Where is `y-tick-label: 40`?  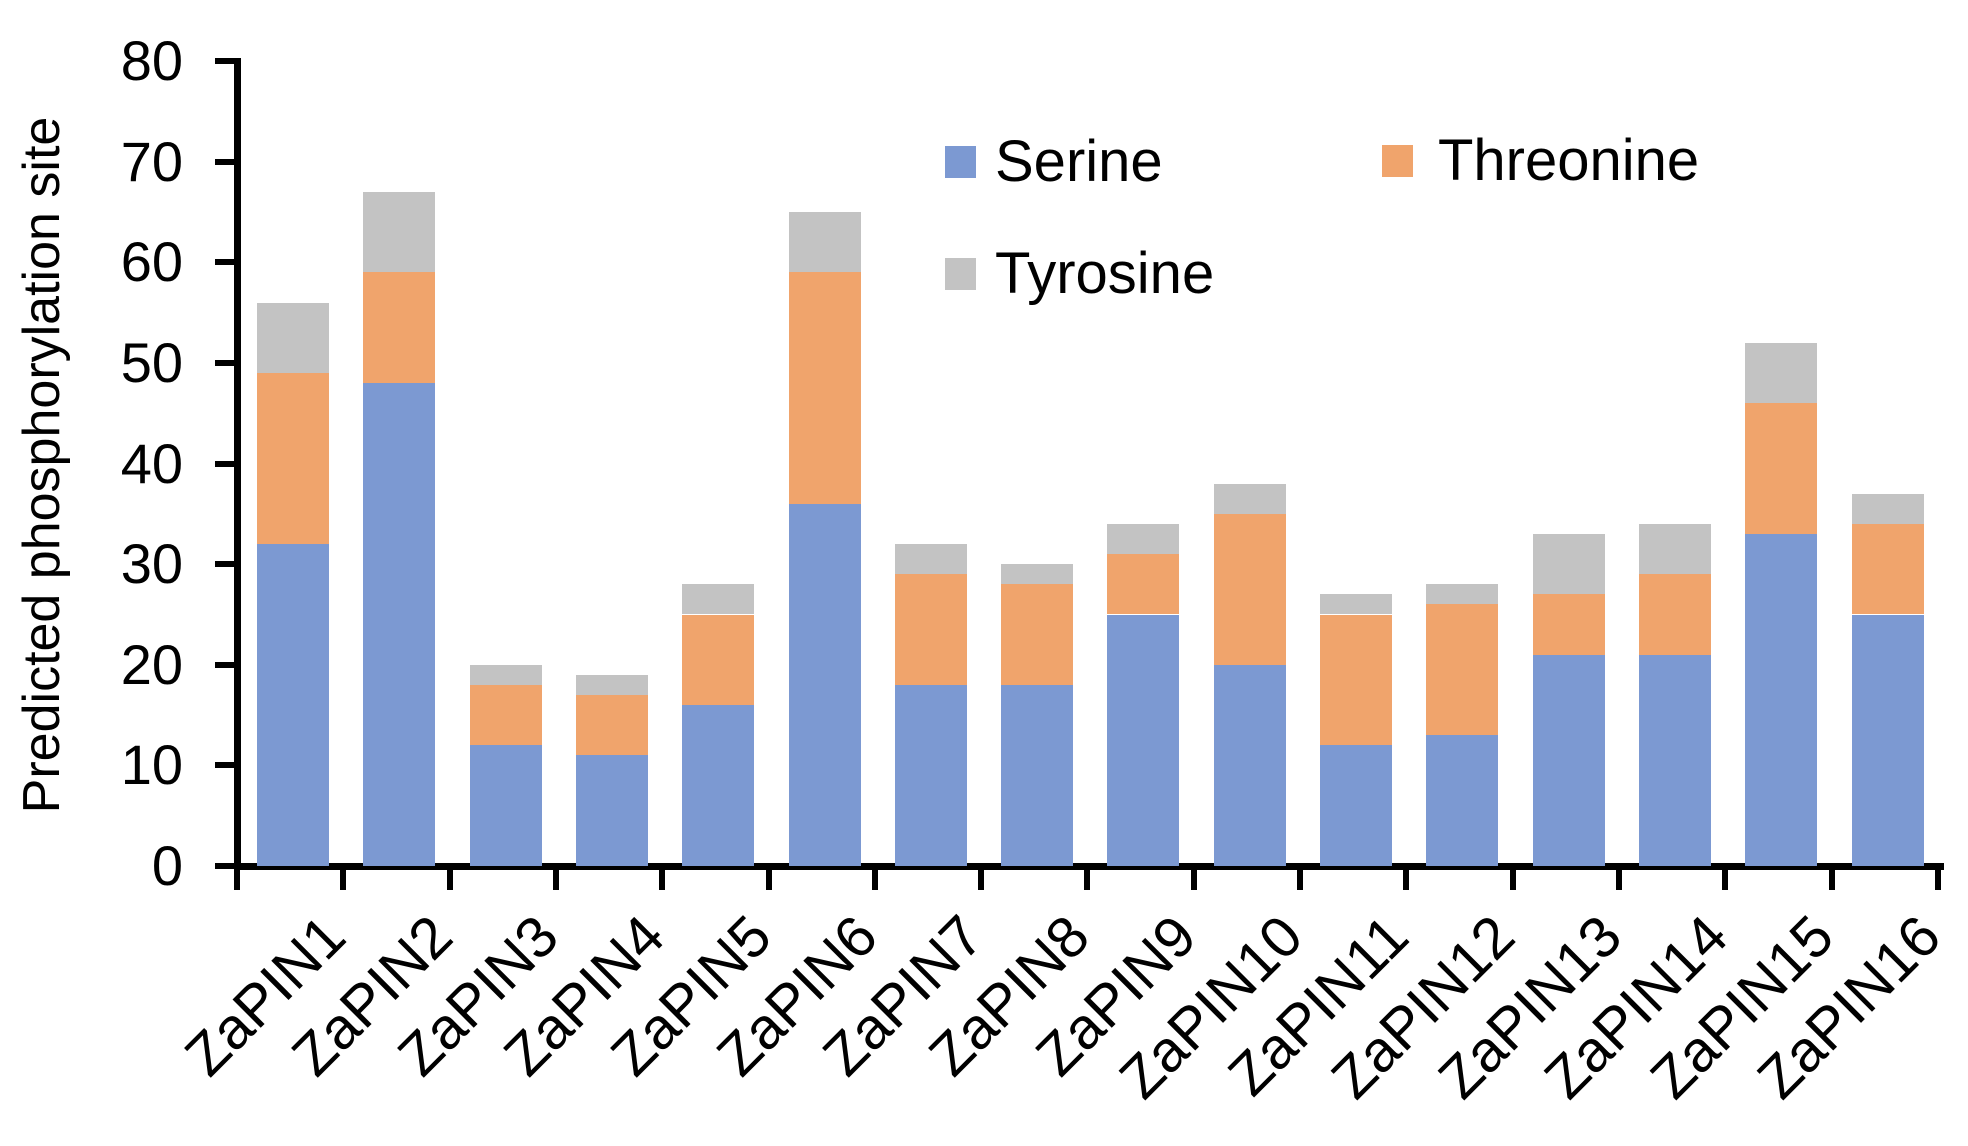 y-tick-label: 40 is located at coordinates (151, 463).